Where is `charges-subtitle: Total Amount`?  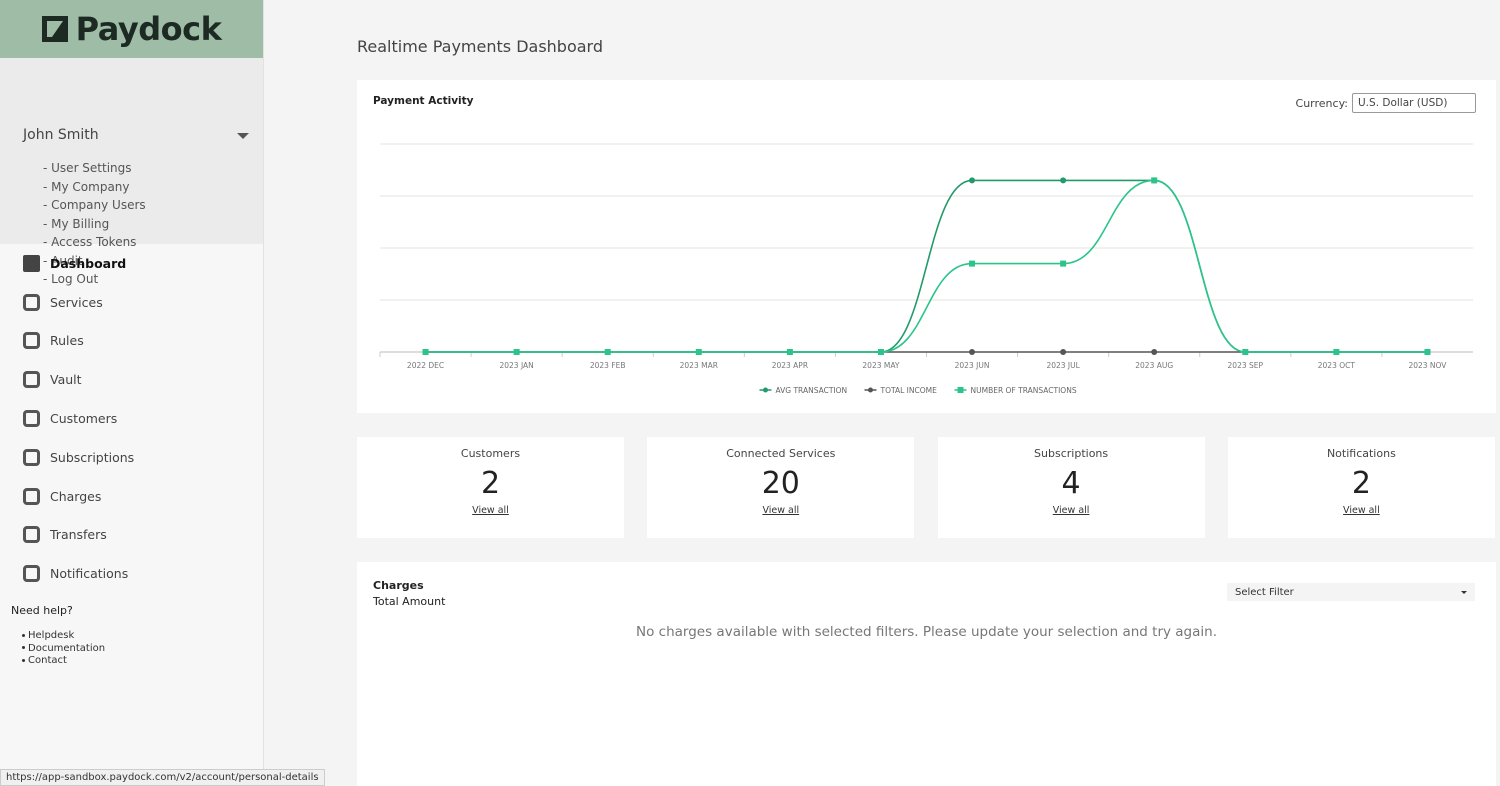 charges-subtitle: Total Amount is located at coordinates (409, 601).